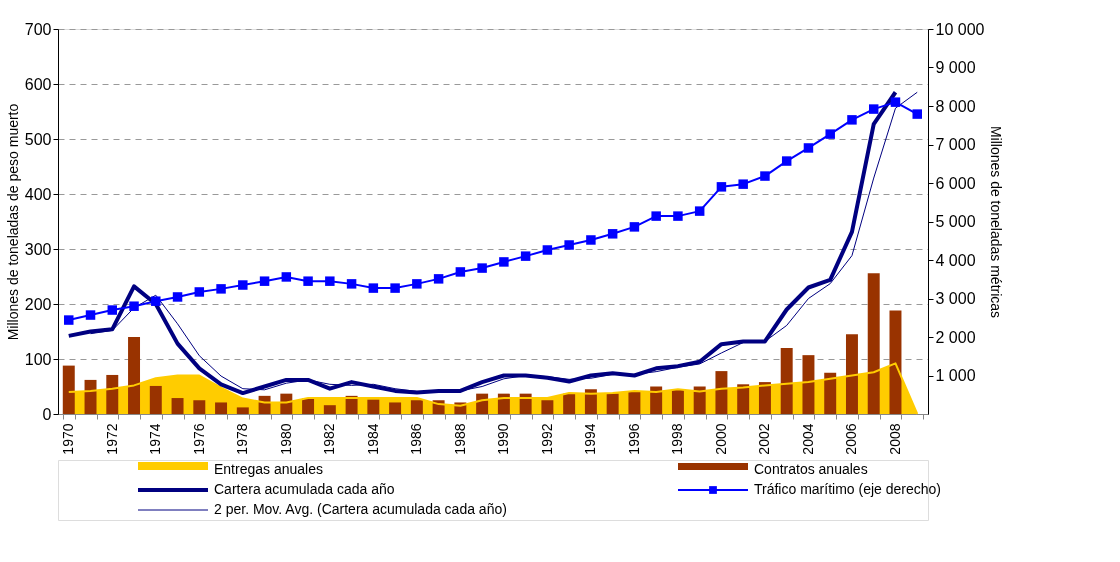 Image resolution: width=1120 pixels, height=562 pixels. I want to click on y-tick-label: 500, so click(38, 139).